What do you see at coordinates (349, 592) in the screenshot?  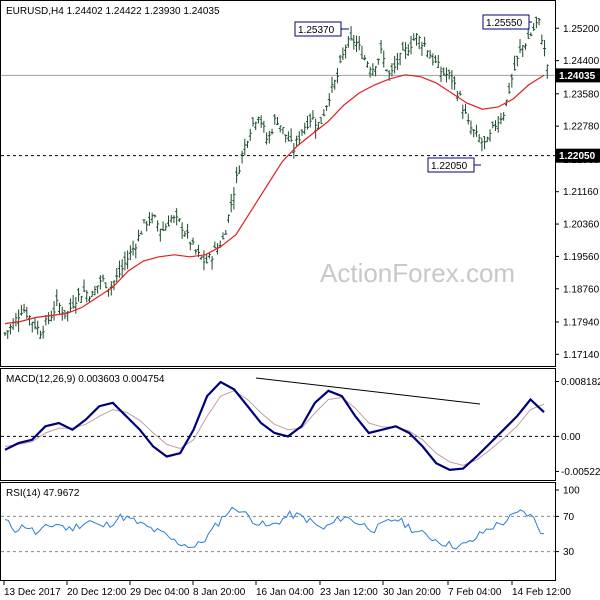 I see `x-tick-label: 23 Jan 12:00` at bounding box center [349, 592].